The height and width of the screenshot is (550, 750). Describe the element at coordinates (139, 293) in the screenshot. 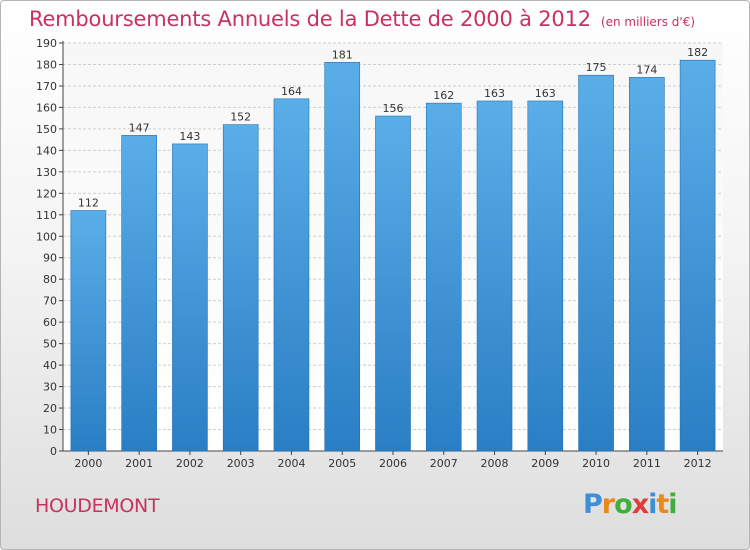

I see `bar-2001` at that location.